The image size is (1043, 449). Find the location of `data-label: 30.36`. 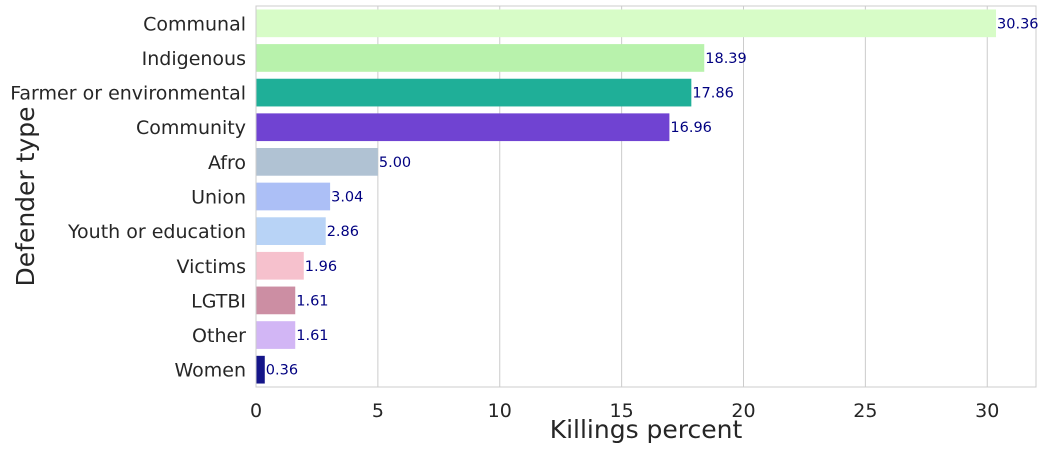

data-label: 30.36 is located at coordinates (1018, 24).